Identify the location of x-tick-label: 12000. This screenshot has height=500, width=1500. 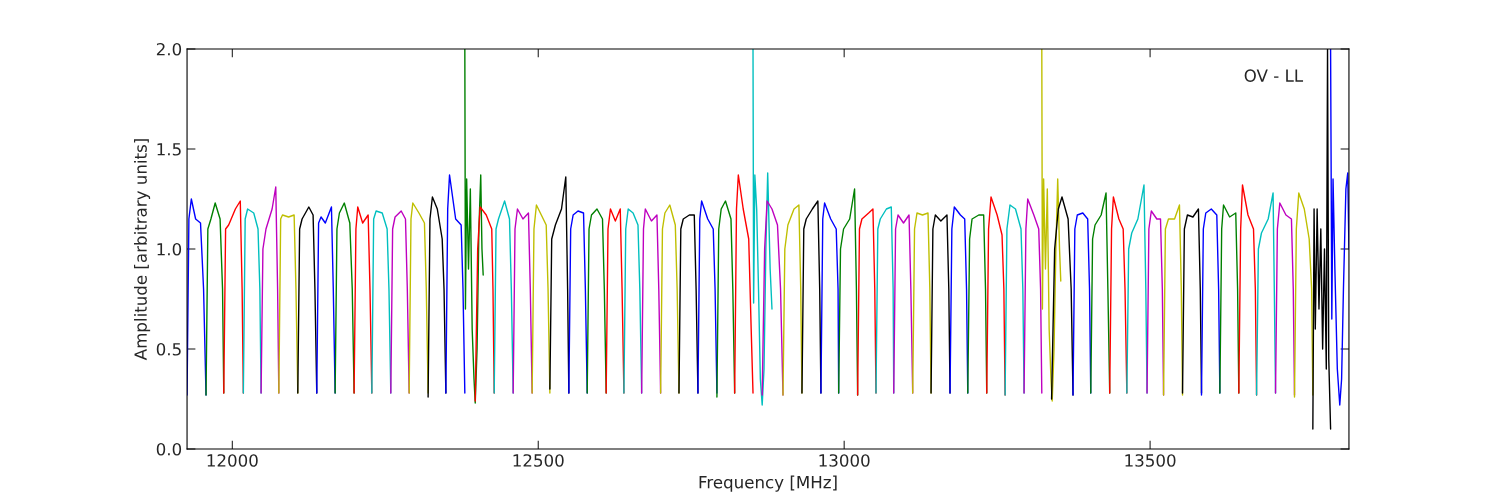
(232, 460).